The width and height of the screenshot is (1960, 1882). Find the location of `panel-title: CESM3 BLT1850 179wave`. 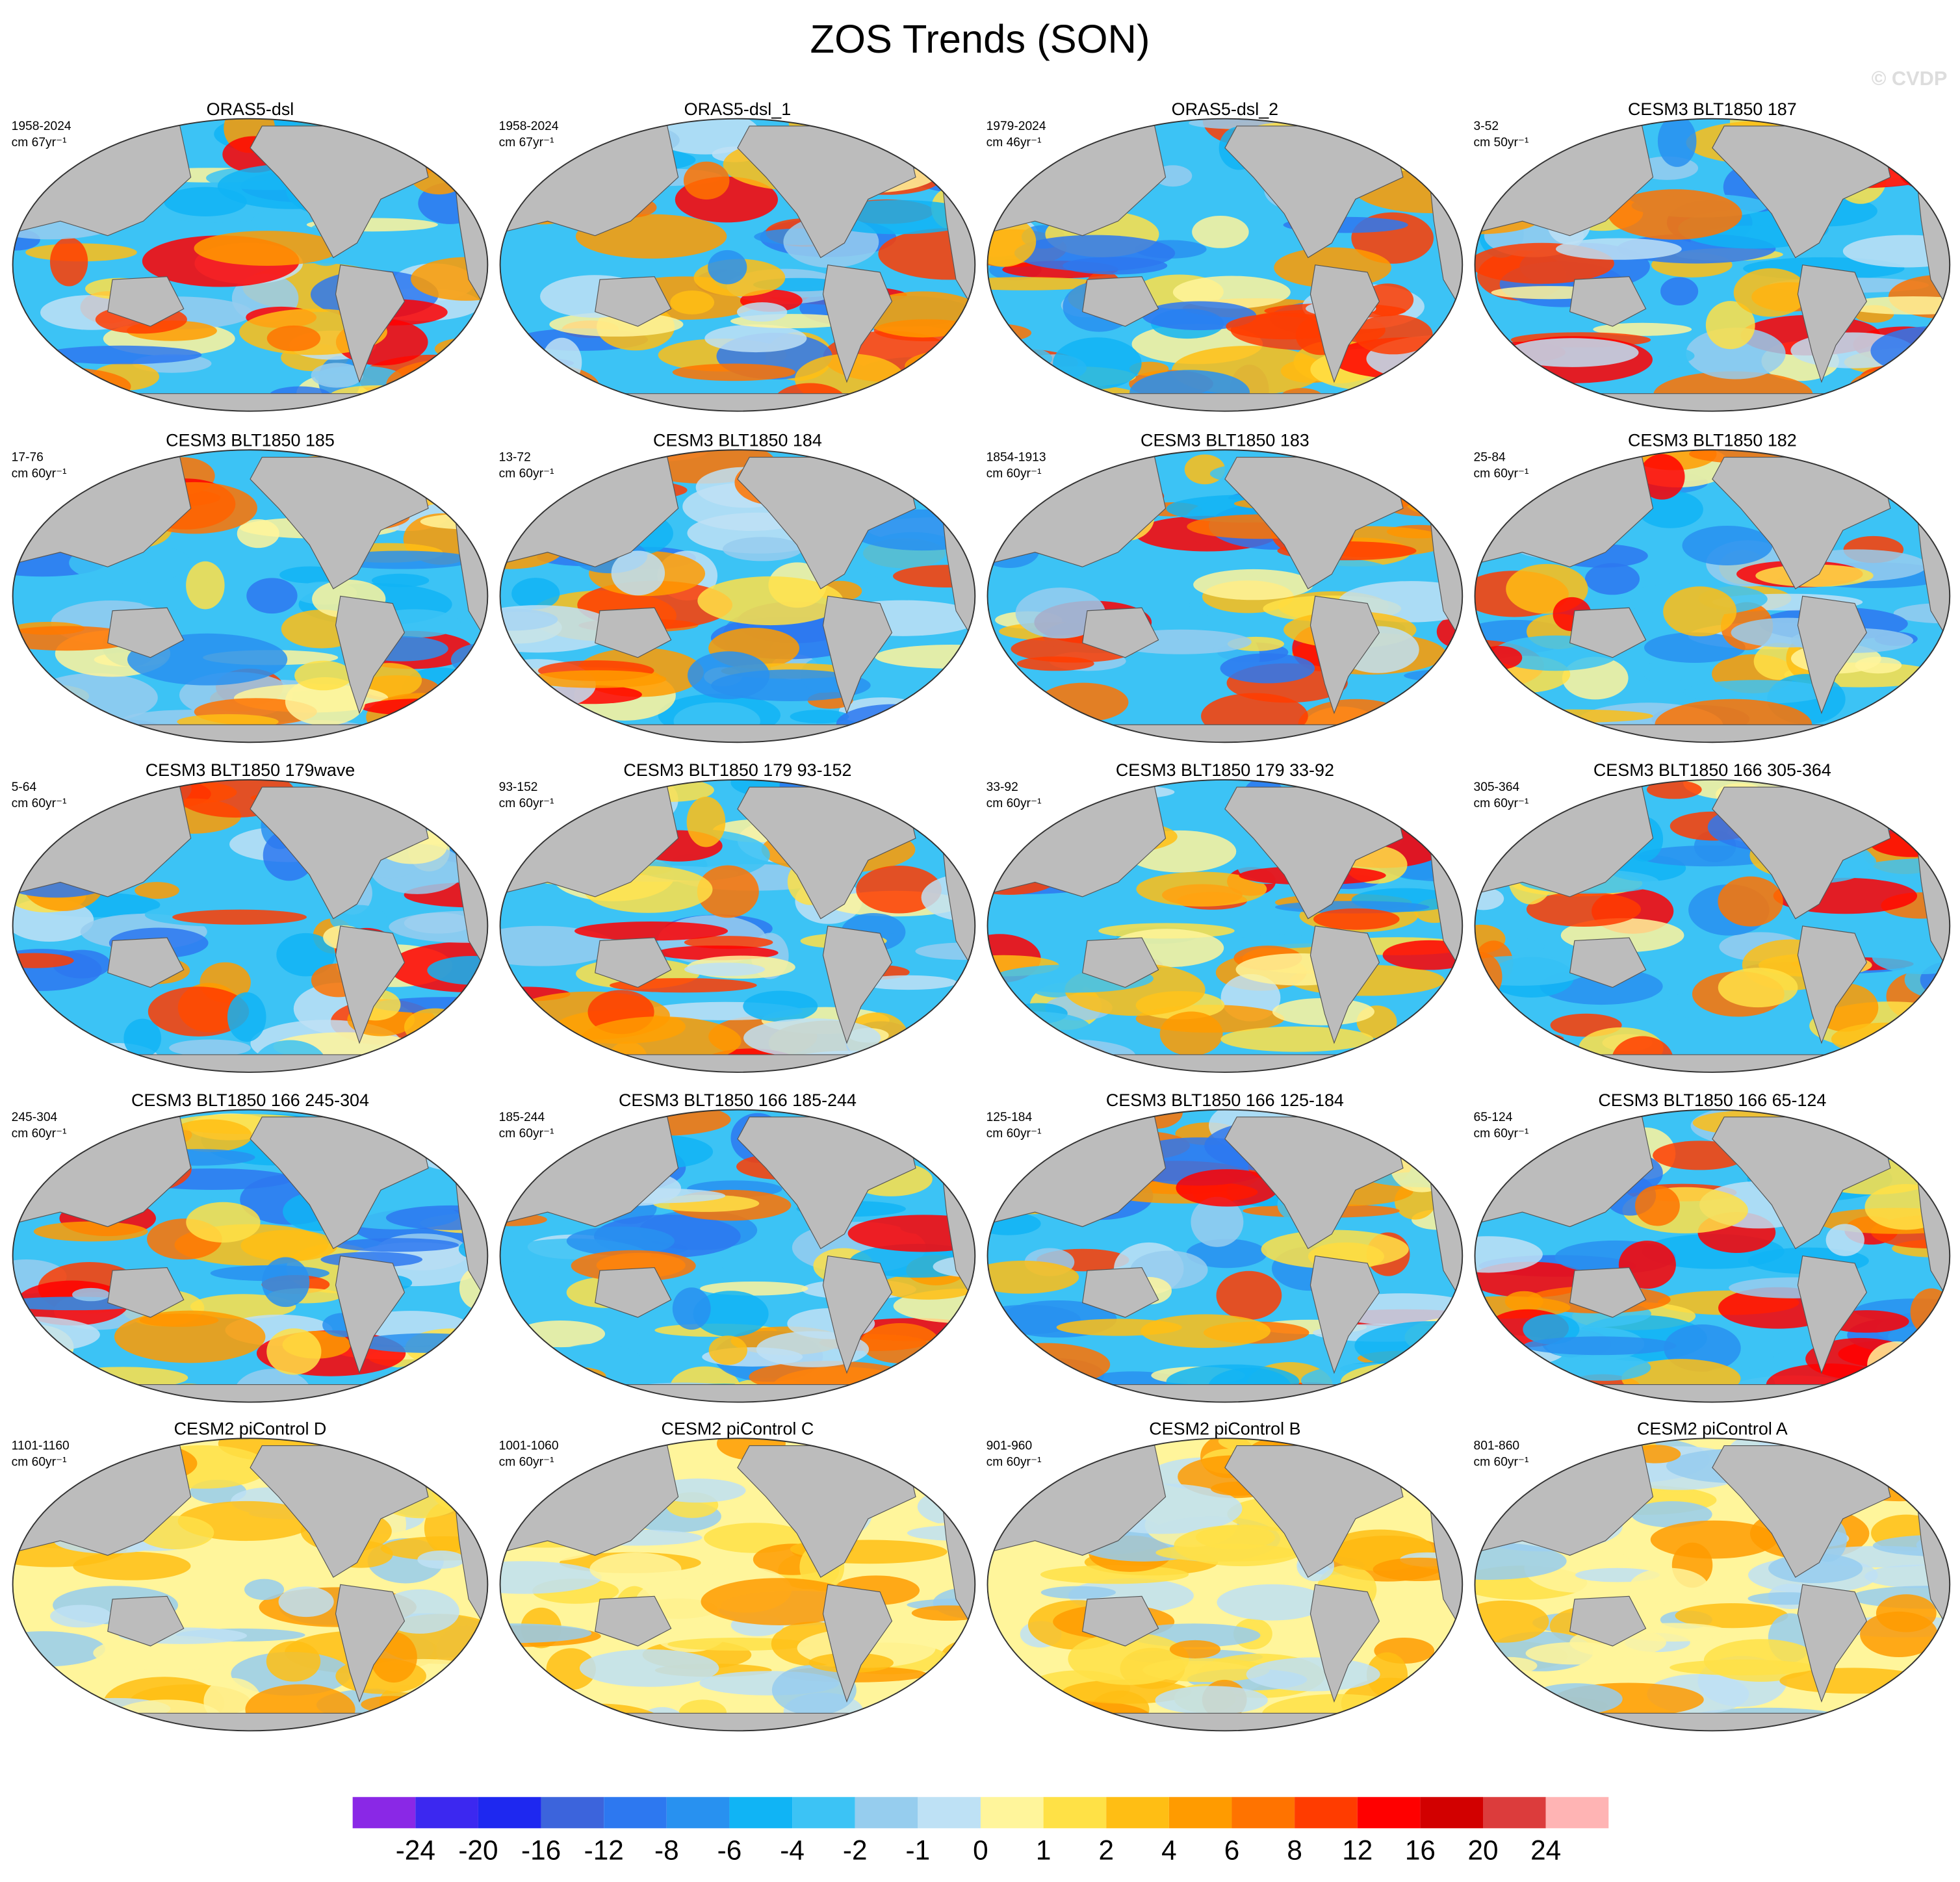

panel-title: CESM3 BLT1850 179wave is located at coordinates (251, 770).